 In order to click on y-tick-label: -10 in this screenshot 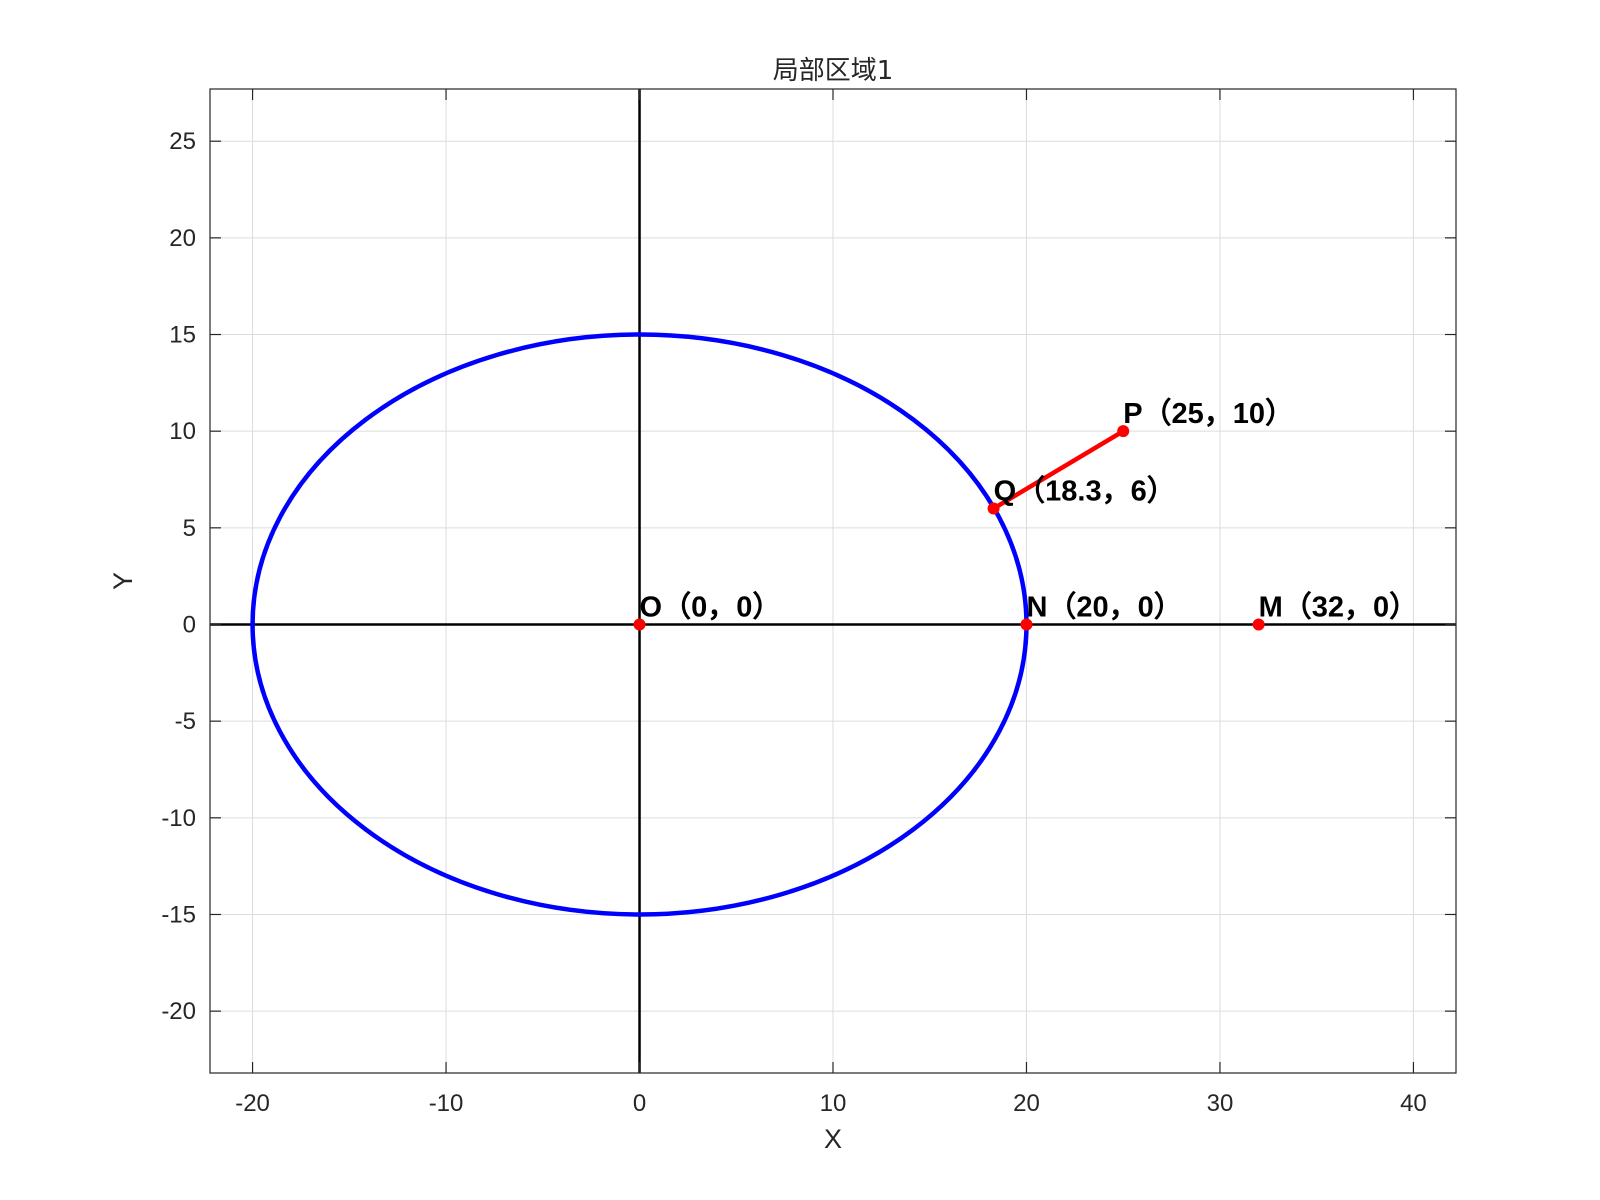, I will do `click(178, 818)`.